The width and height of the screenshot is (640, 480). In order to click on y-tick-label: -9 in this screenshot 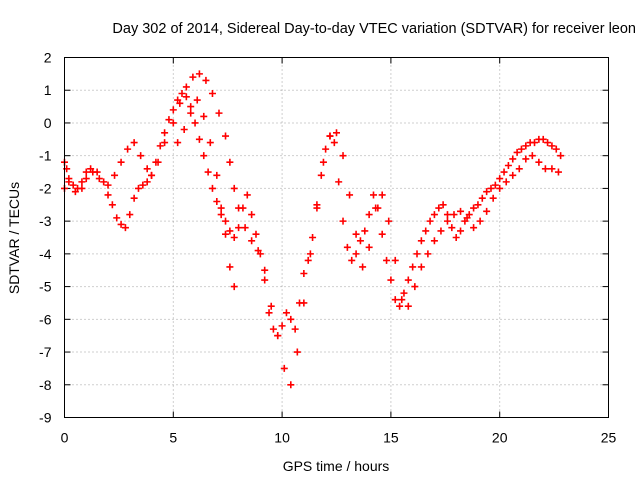, I will do `click(45, 418)`.